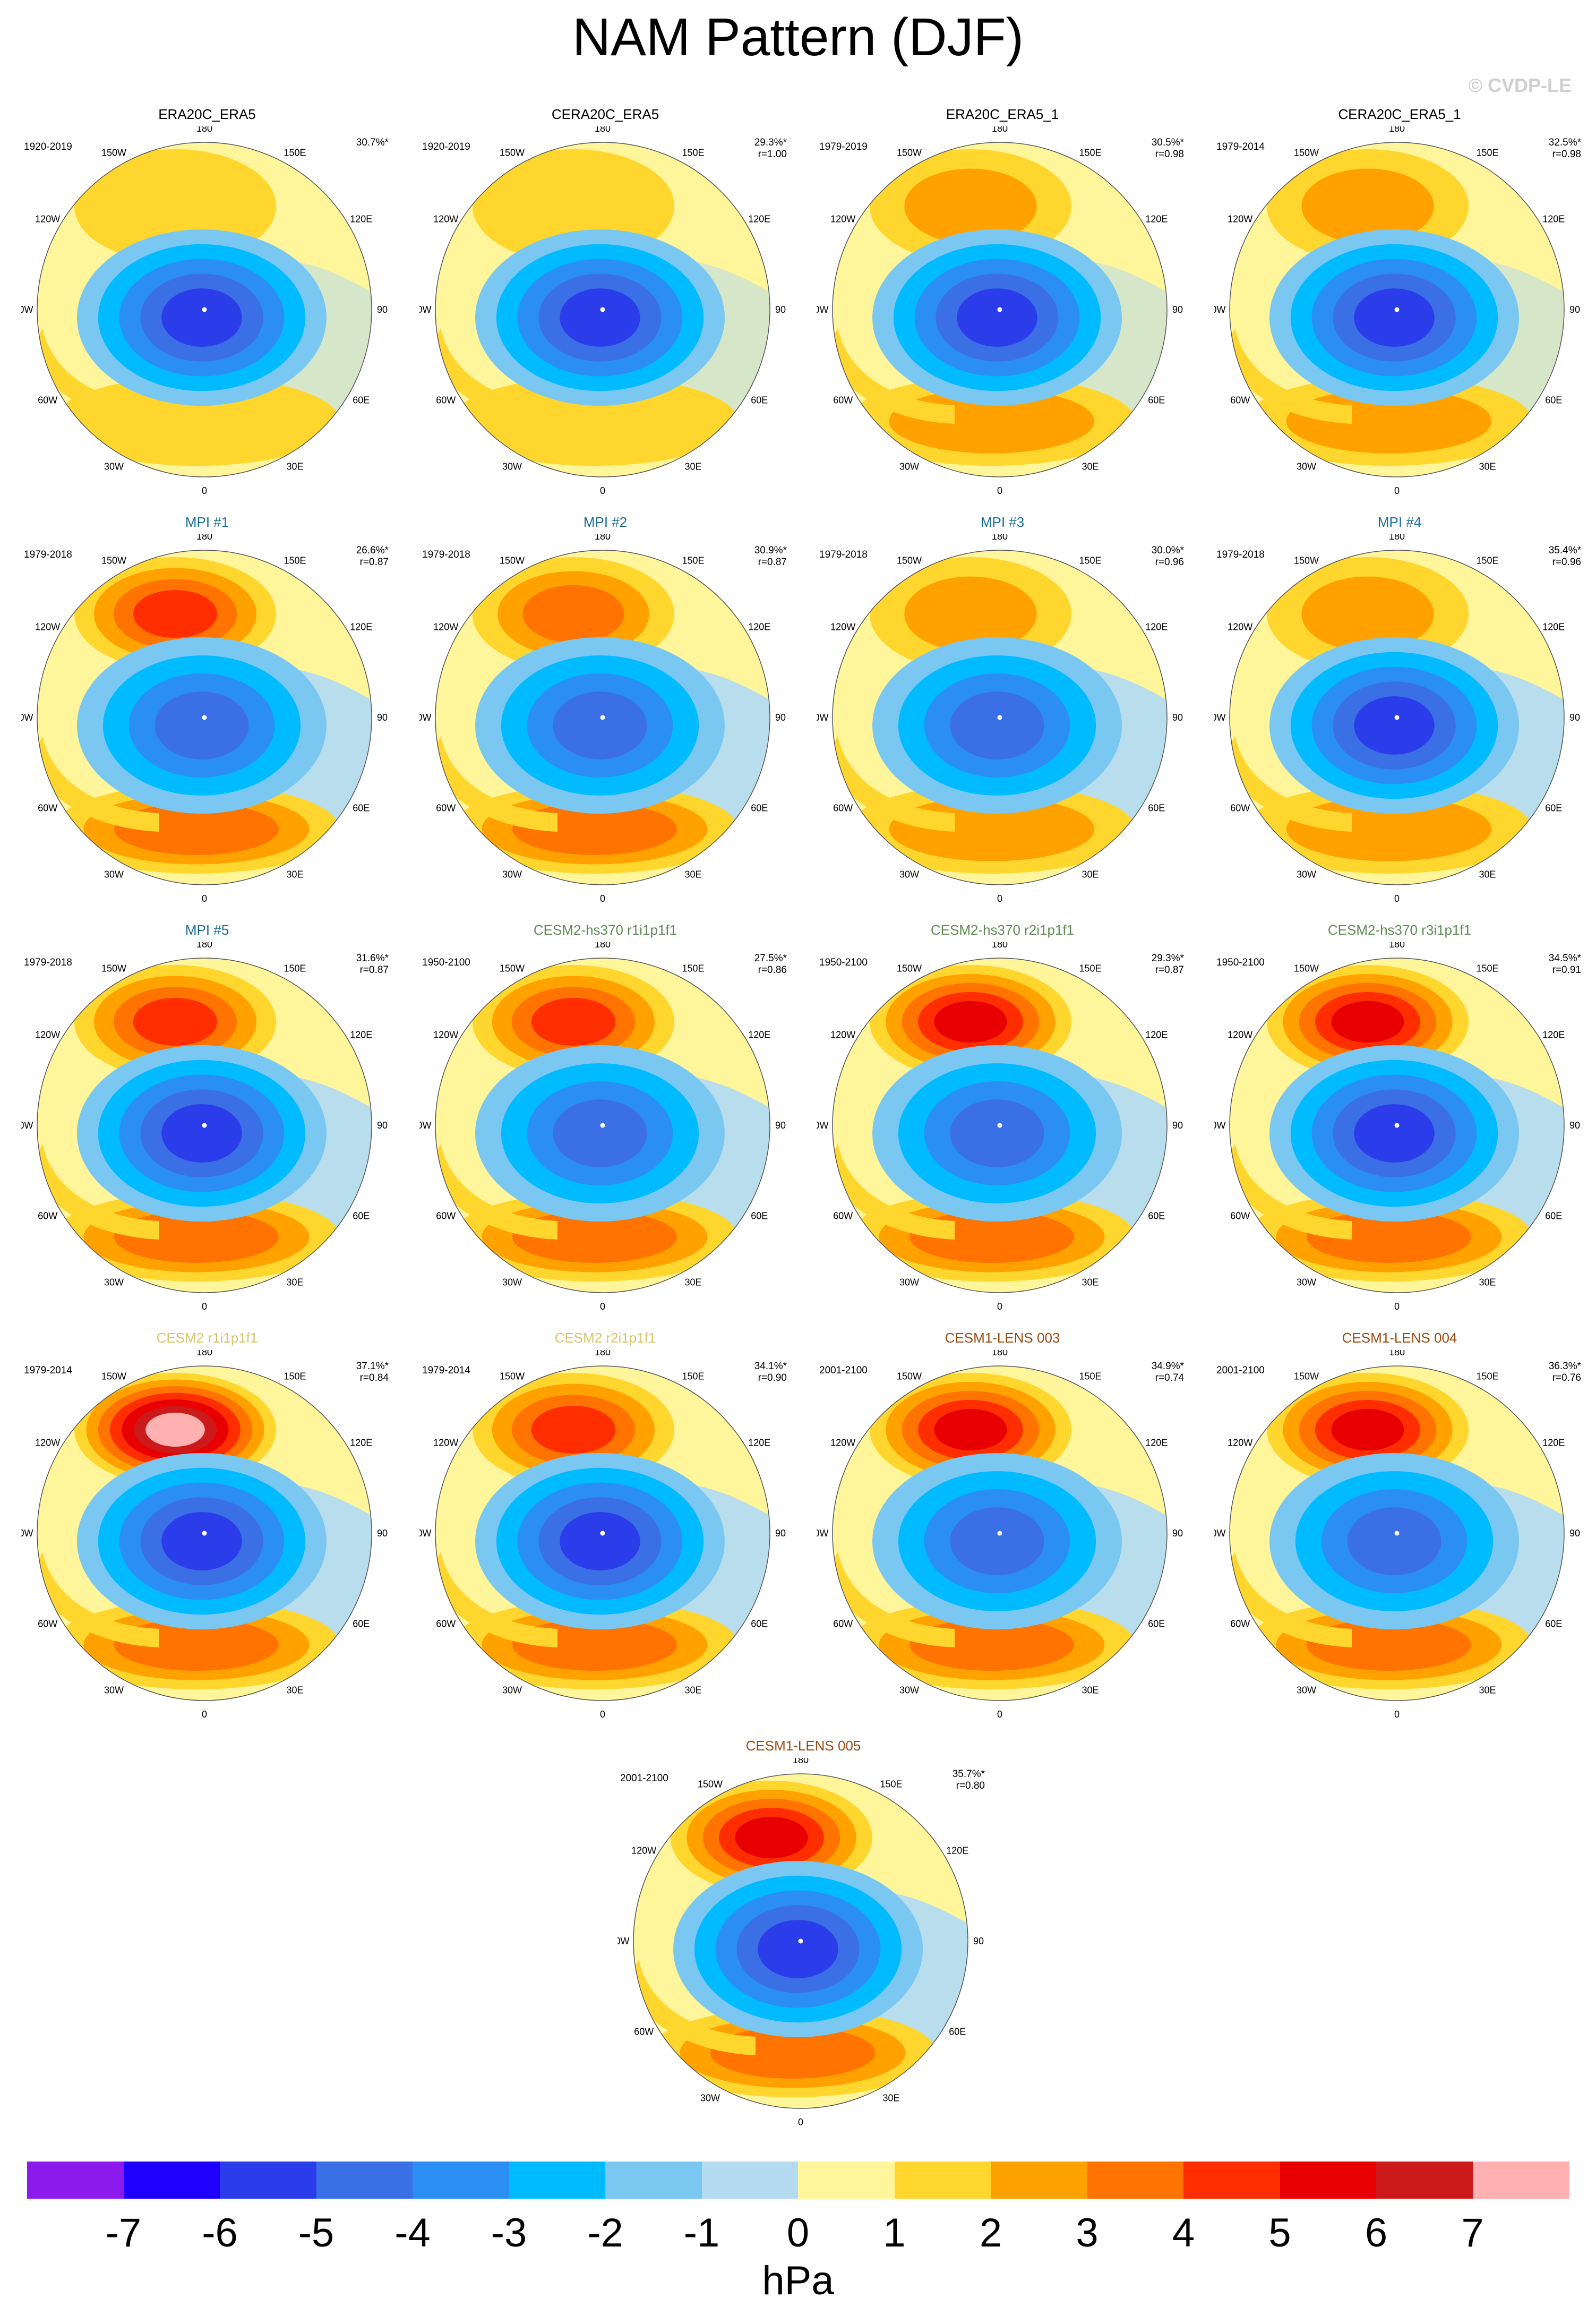  What do you see at coordinates (1183, 2233) in the screenshot?
I see `colorbar-tick-label: 4` at bounding box center [1183, 2233].